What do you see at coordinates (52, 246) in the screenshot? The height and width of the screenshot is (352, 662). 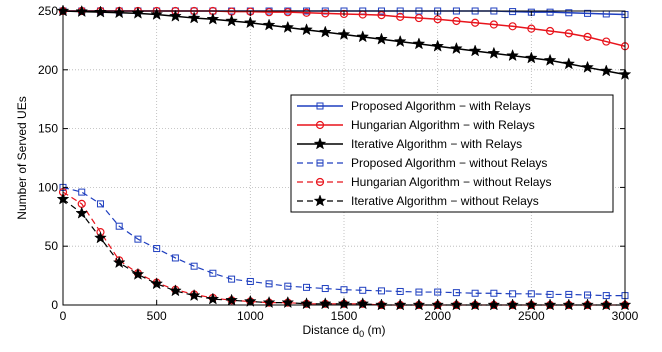 I see `y-tick-label: 50` at bounding box center [52, 246].